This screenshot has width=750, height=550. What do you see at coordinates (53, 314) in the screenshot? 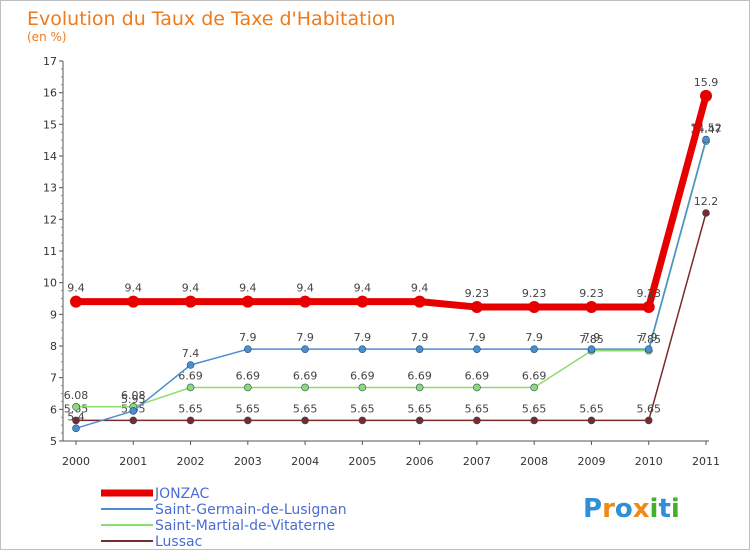
I see `y-tick-label: 9` at bounding box center [53, 314].